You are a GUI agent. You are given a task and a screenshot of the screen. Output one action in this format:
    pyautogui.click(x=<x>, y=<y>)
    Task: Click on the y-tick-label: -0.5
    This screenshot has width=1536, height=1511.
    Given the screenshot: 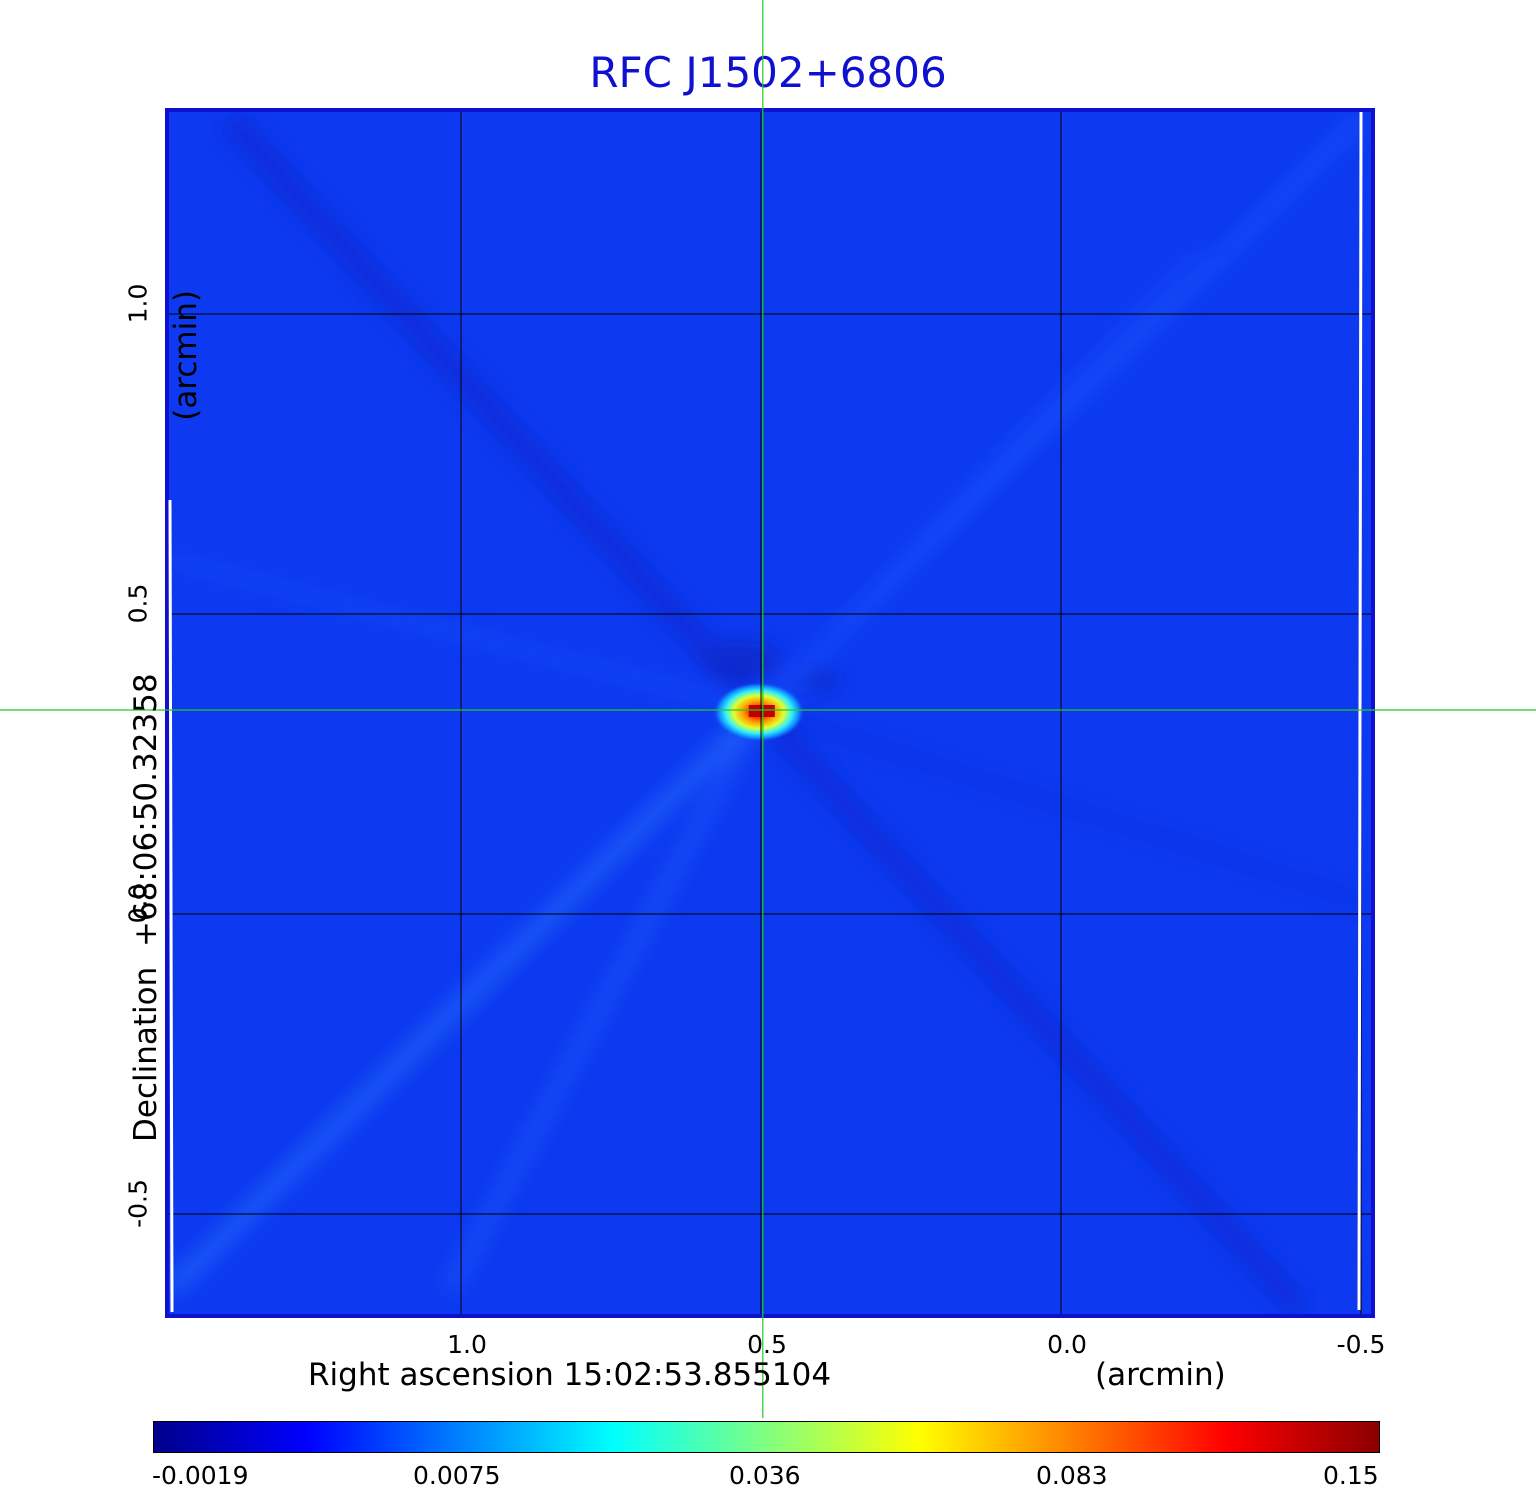 What is the action you would take?
    pyautogui.click(x=138, y=1203)
    